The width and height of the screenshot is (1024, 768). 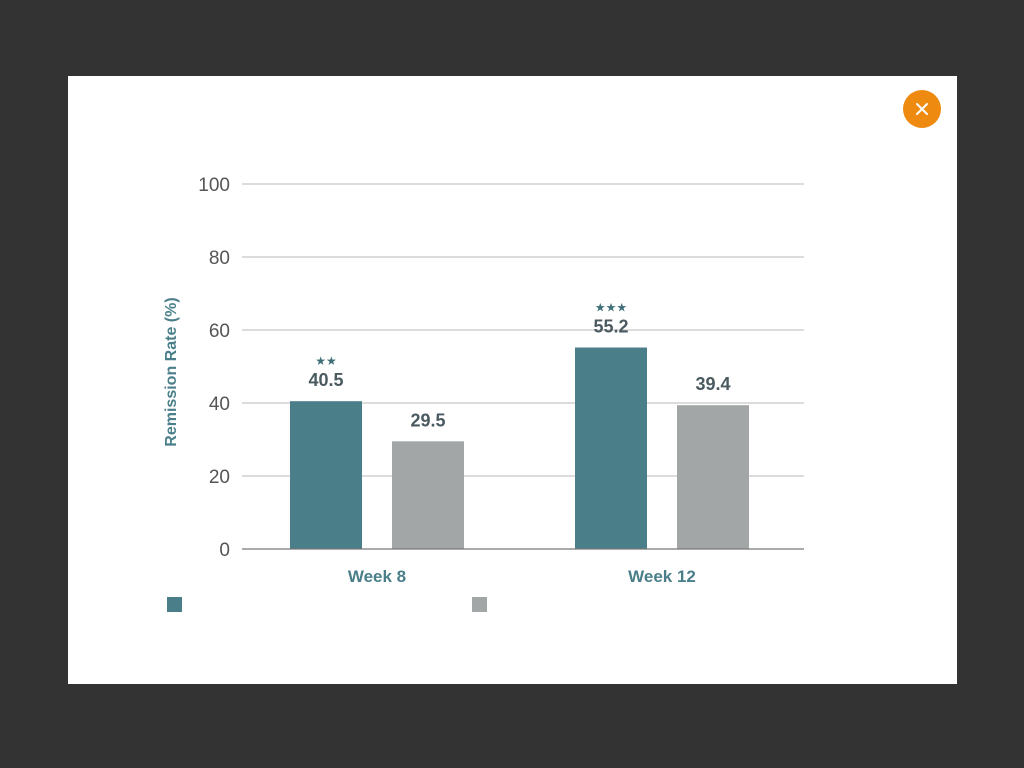 I want to click on data-label: 29.5, so click(x=427, y=420).